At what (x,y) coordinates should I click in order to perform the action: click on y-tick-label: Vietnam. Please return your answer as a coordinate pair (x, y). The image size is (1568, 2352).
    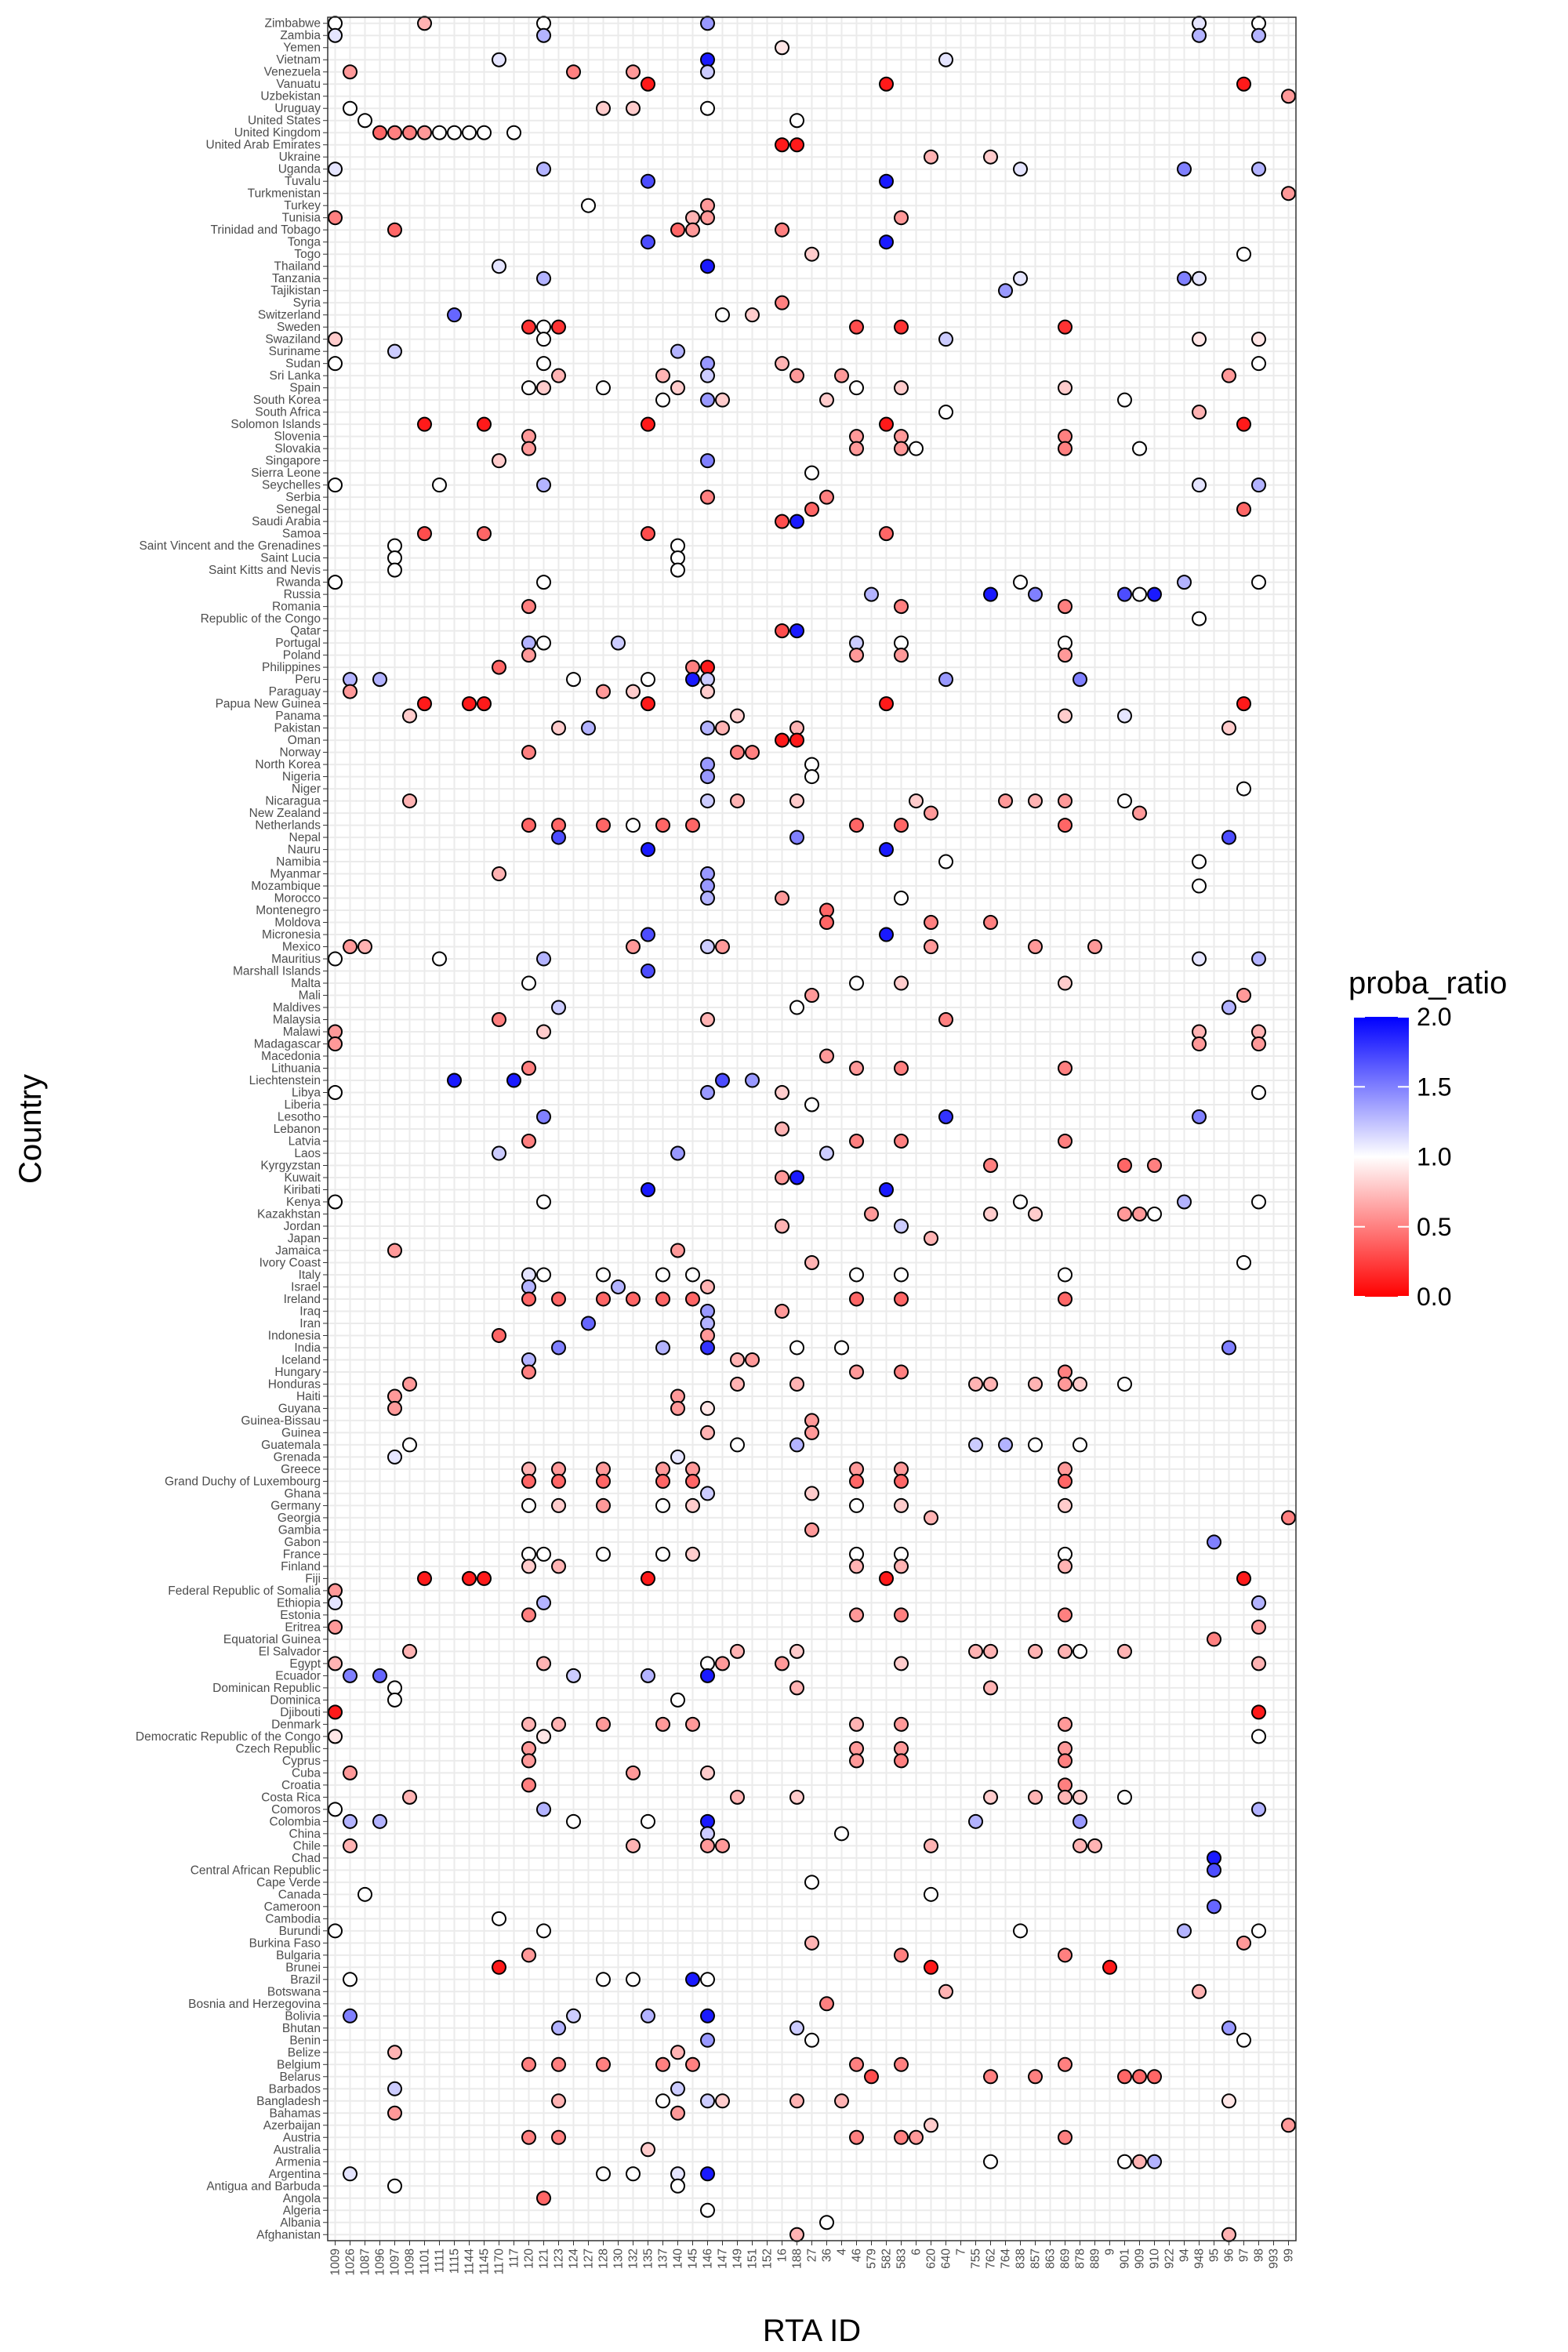
    Looking at the image, I should click on (298, 60).